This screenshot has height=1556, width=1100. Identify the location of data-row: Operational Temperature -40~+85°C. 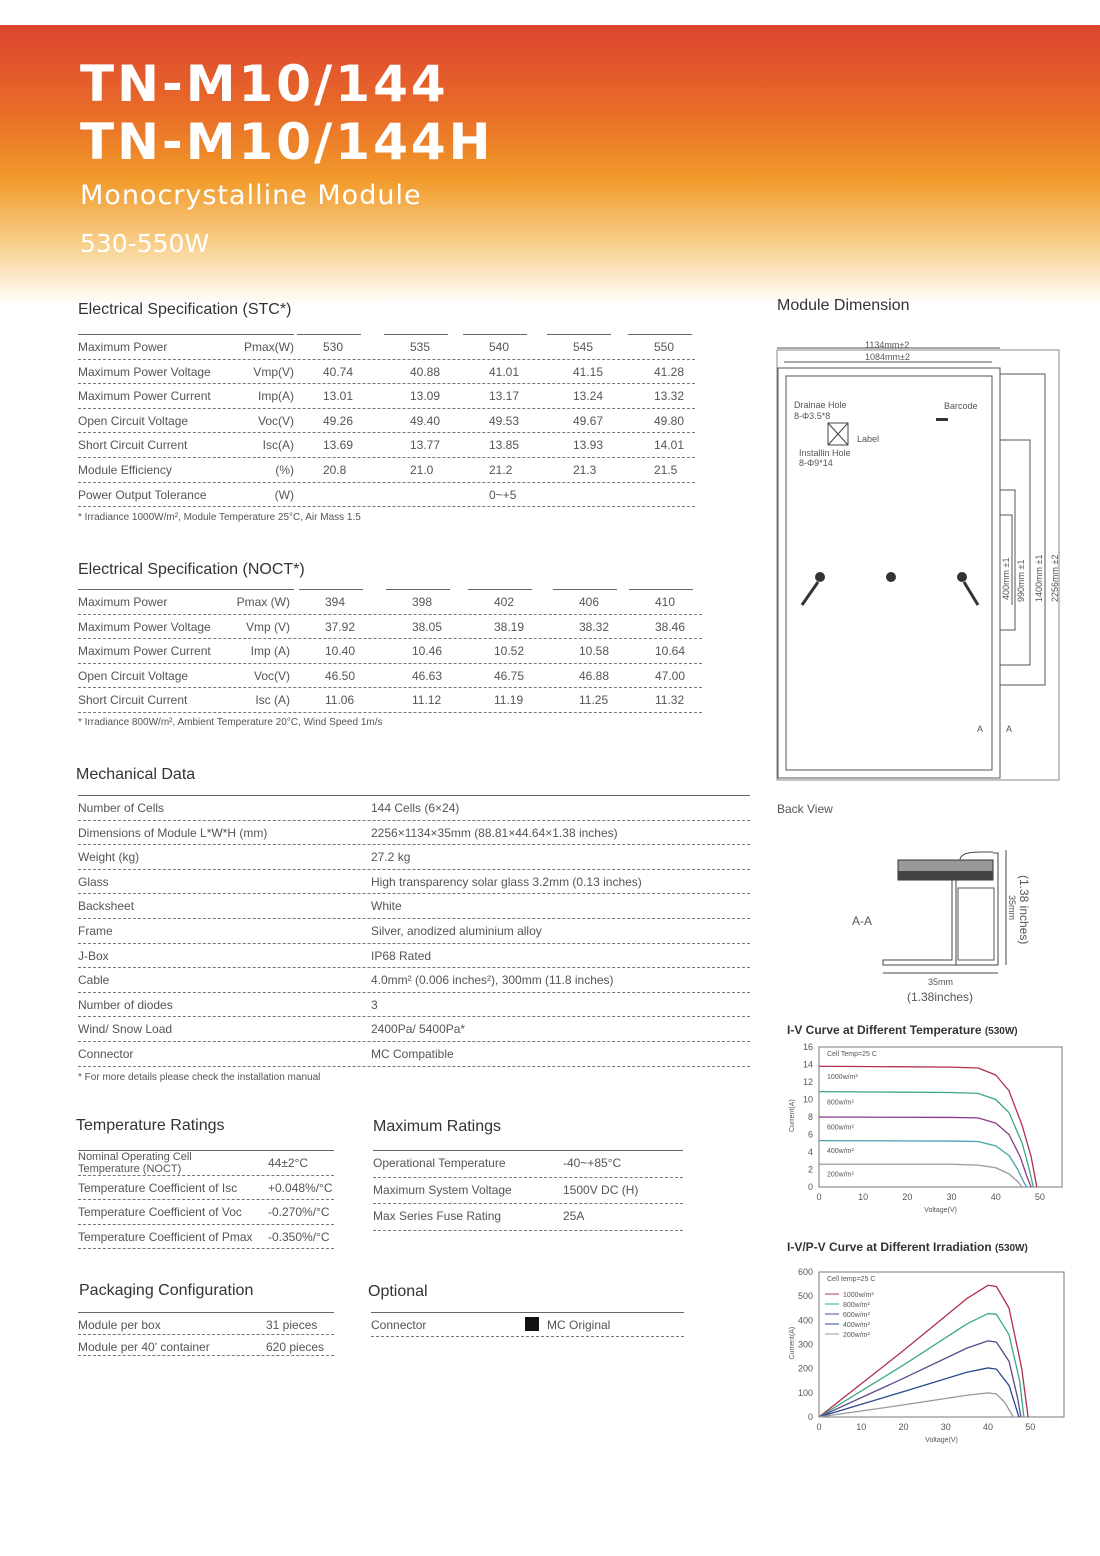
(528, 1164).